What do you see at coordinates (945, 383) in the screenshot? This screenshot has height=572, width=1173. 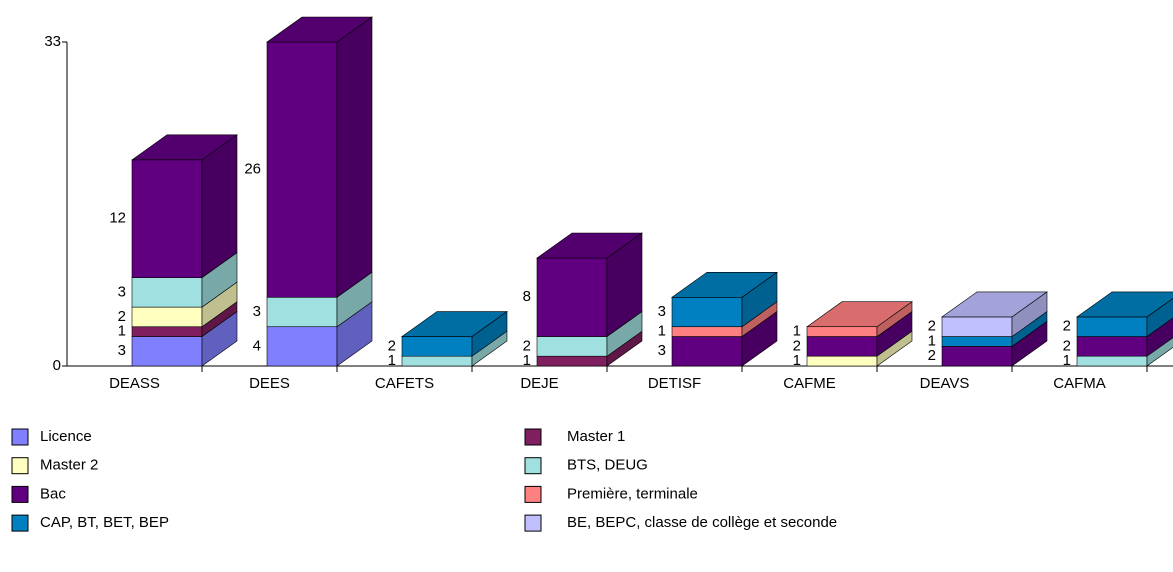 I see `x-tick-label: DEAVS` at bounding box center [945, 383].